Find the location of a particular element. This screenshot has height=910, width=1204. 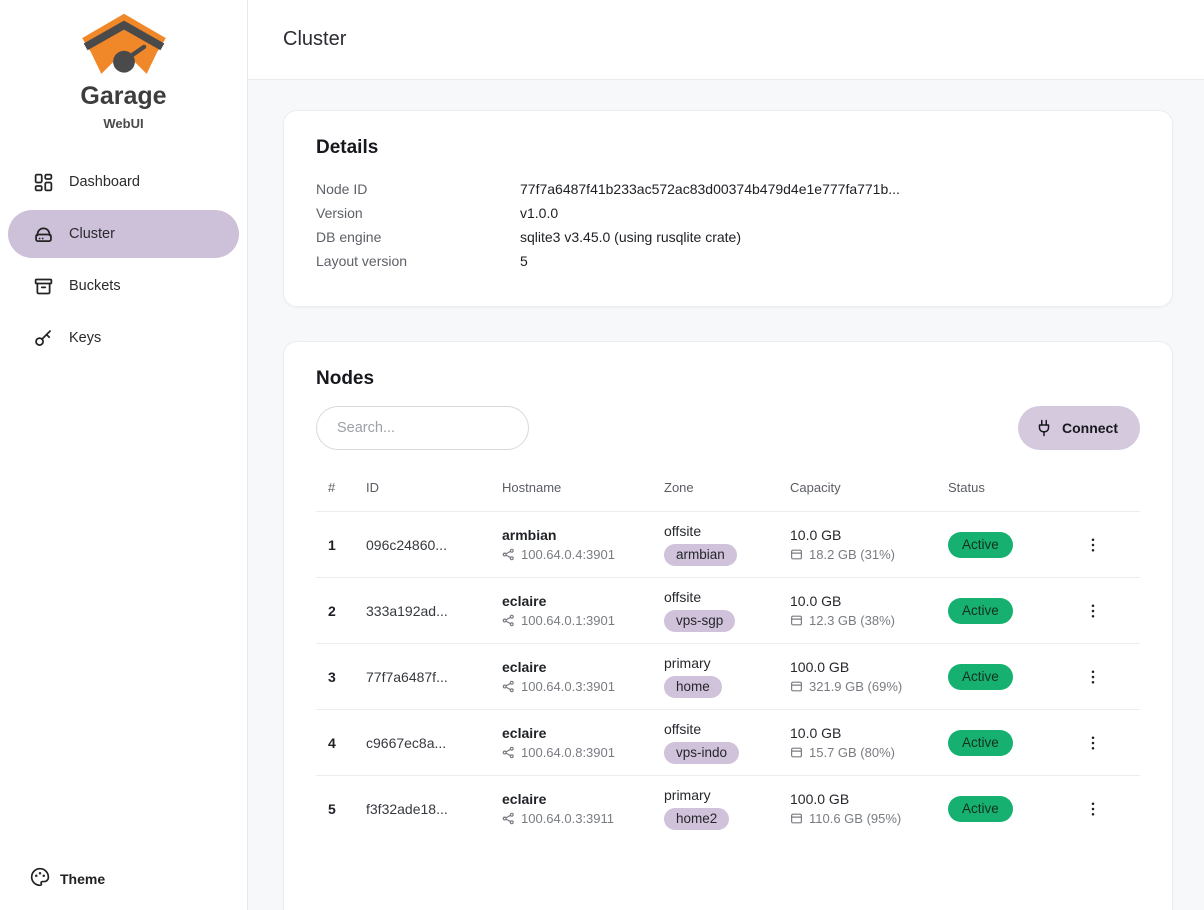

detail-label: DB engine is located at coordinates (349, 237).